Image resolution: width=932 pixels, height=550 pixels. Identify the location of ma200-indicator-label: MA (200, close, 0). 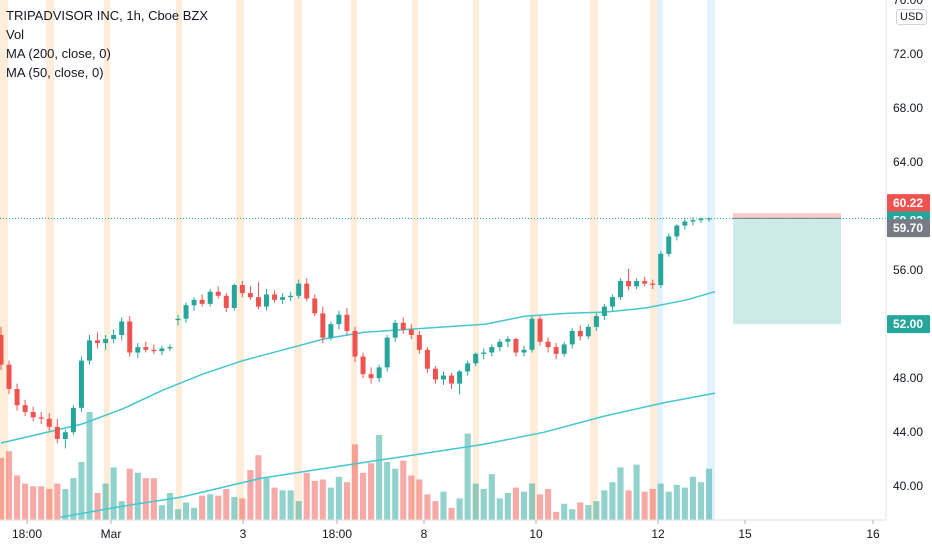
(58, 53).